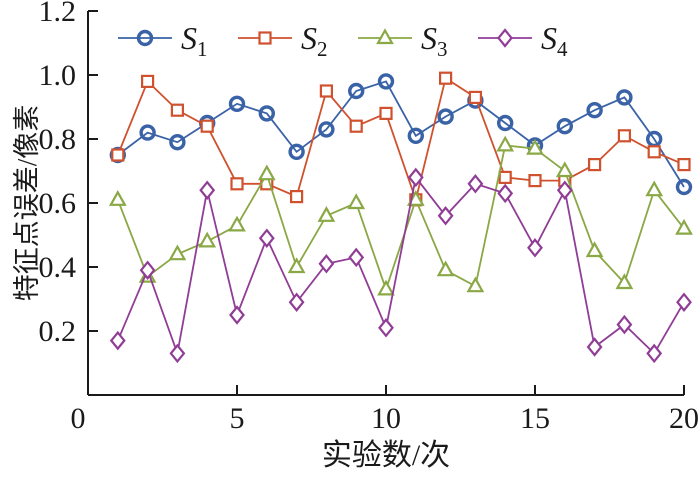 This screenshot has height=480, width=700. Describe the element at coordinates (505, 38) in the screenshot. I see `legend-marker-S4` at that location.